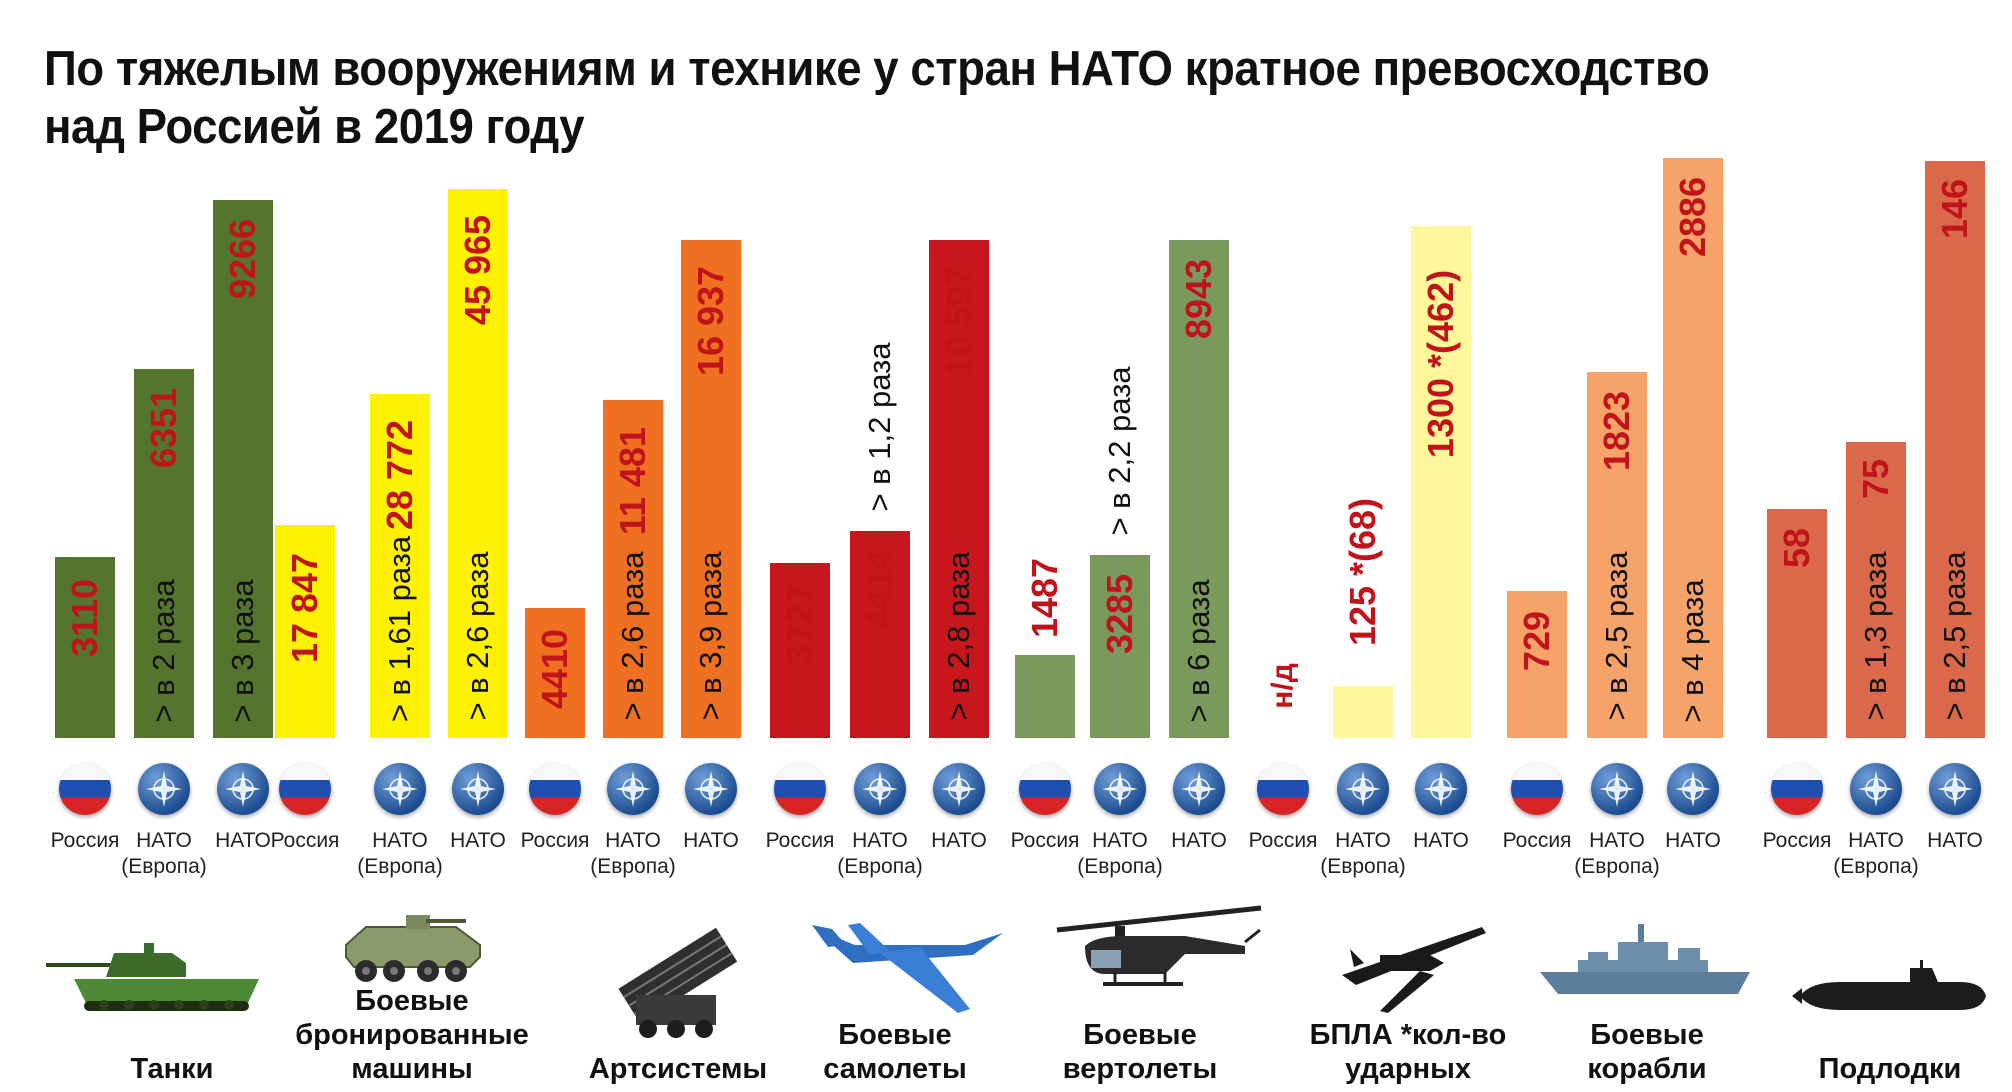 This screenshot has width=2012, height=1092. What do you see at coordinates (1645, 962) in the screenshot?
I see `warship-icon` at bounding box center [1645, 962].